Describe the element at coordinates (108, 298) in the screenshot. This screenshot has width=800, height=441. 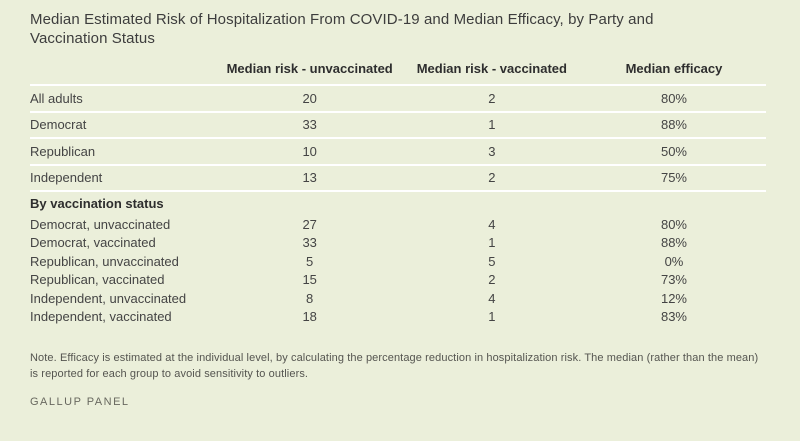
I see `row-label: Independent, unvaccinated` at that location.